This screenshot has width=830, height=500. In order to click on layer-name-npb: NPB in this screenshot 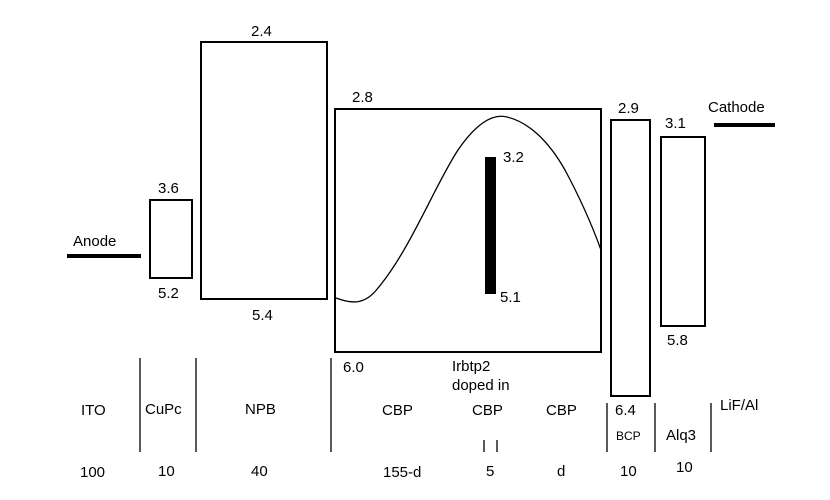, I will do `click(260, 409)`.